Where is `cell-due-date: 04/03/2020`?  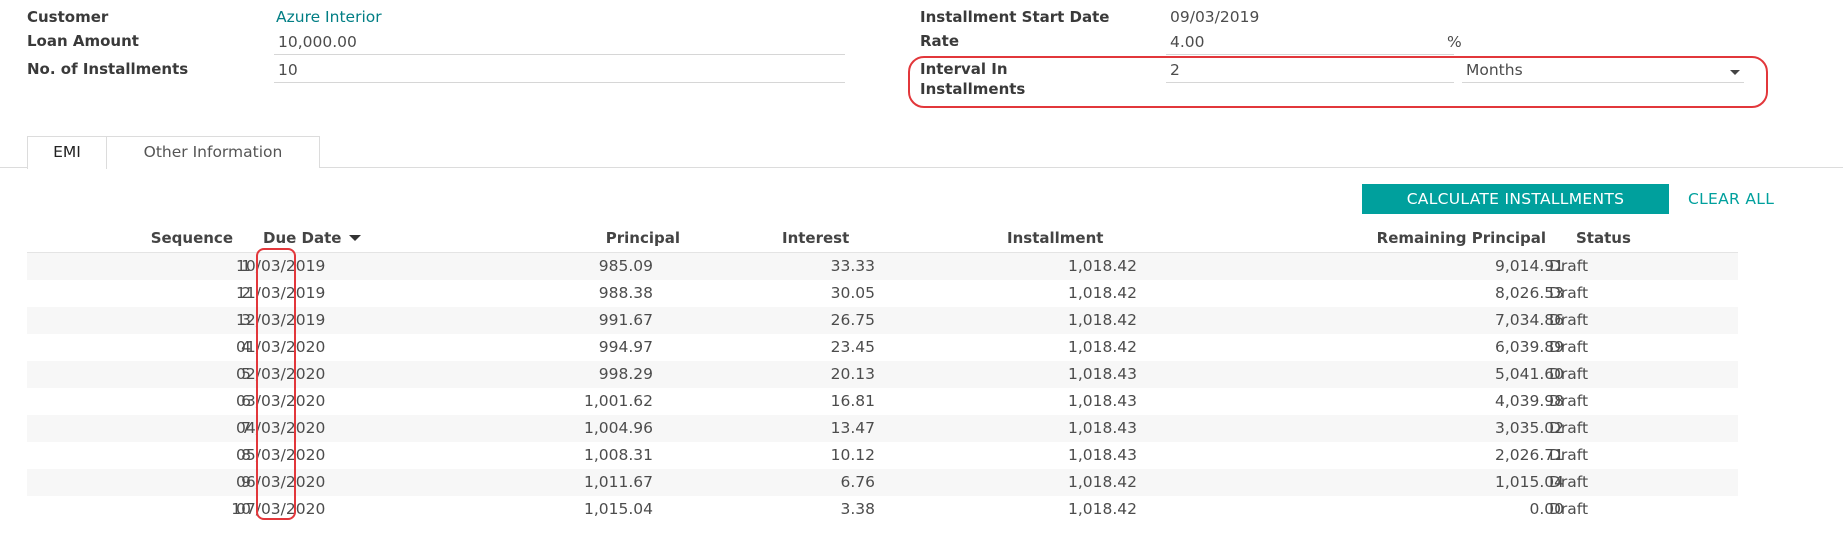 cell-due-date: 04/03/2020 is located at coordinates (281, 428).